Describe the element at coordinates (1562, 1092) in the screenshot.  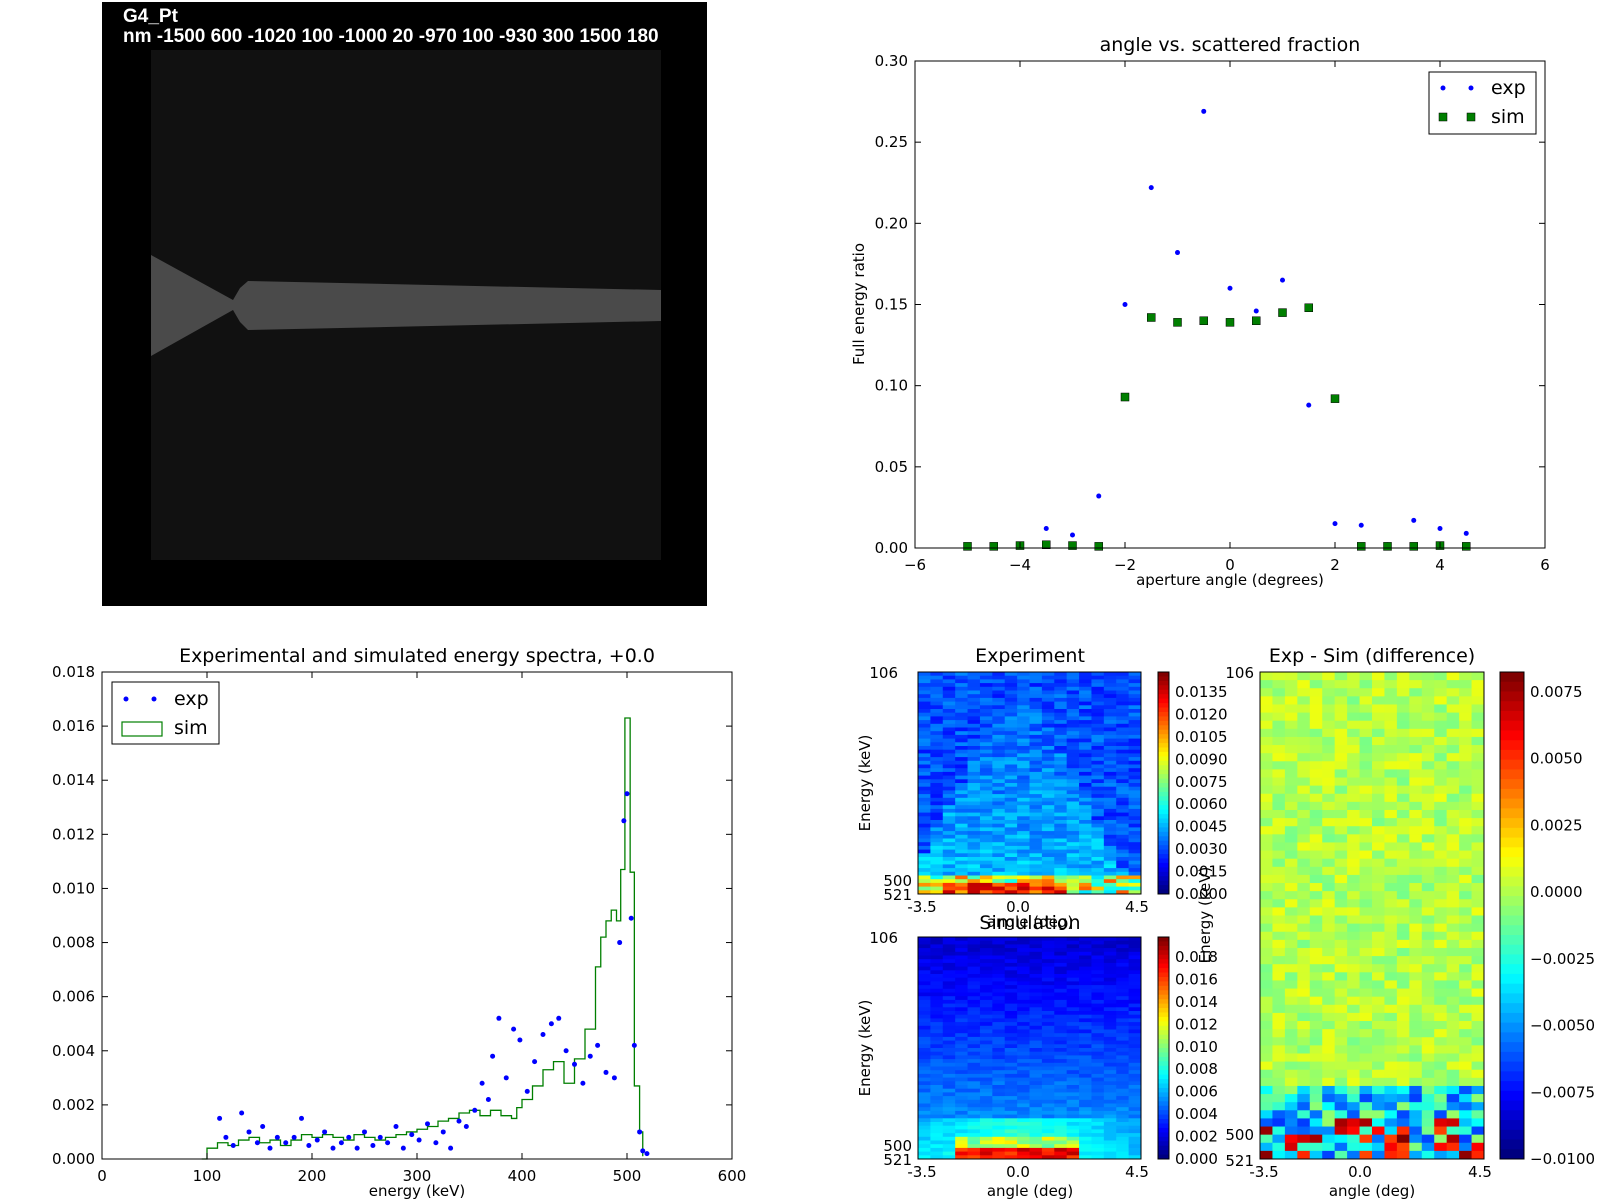
I see `colorbar-difference-tick-label: −0.0075` at that location.